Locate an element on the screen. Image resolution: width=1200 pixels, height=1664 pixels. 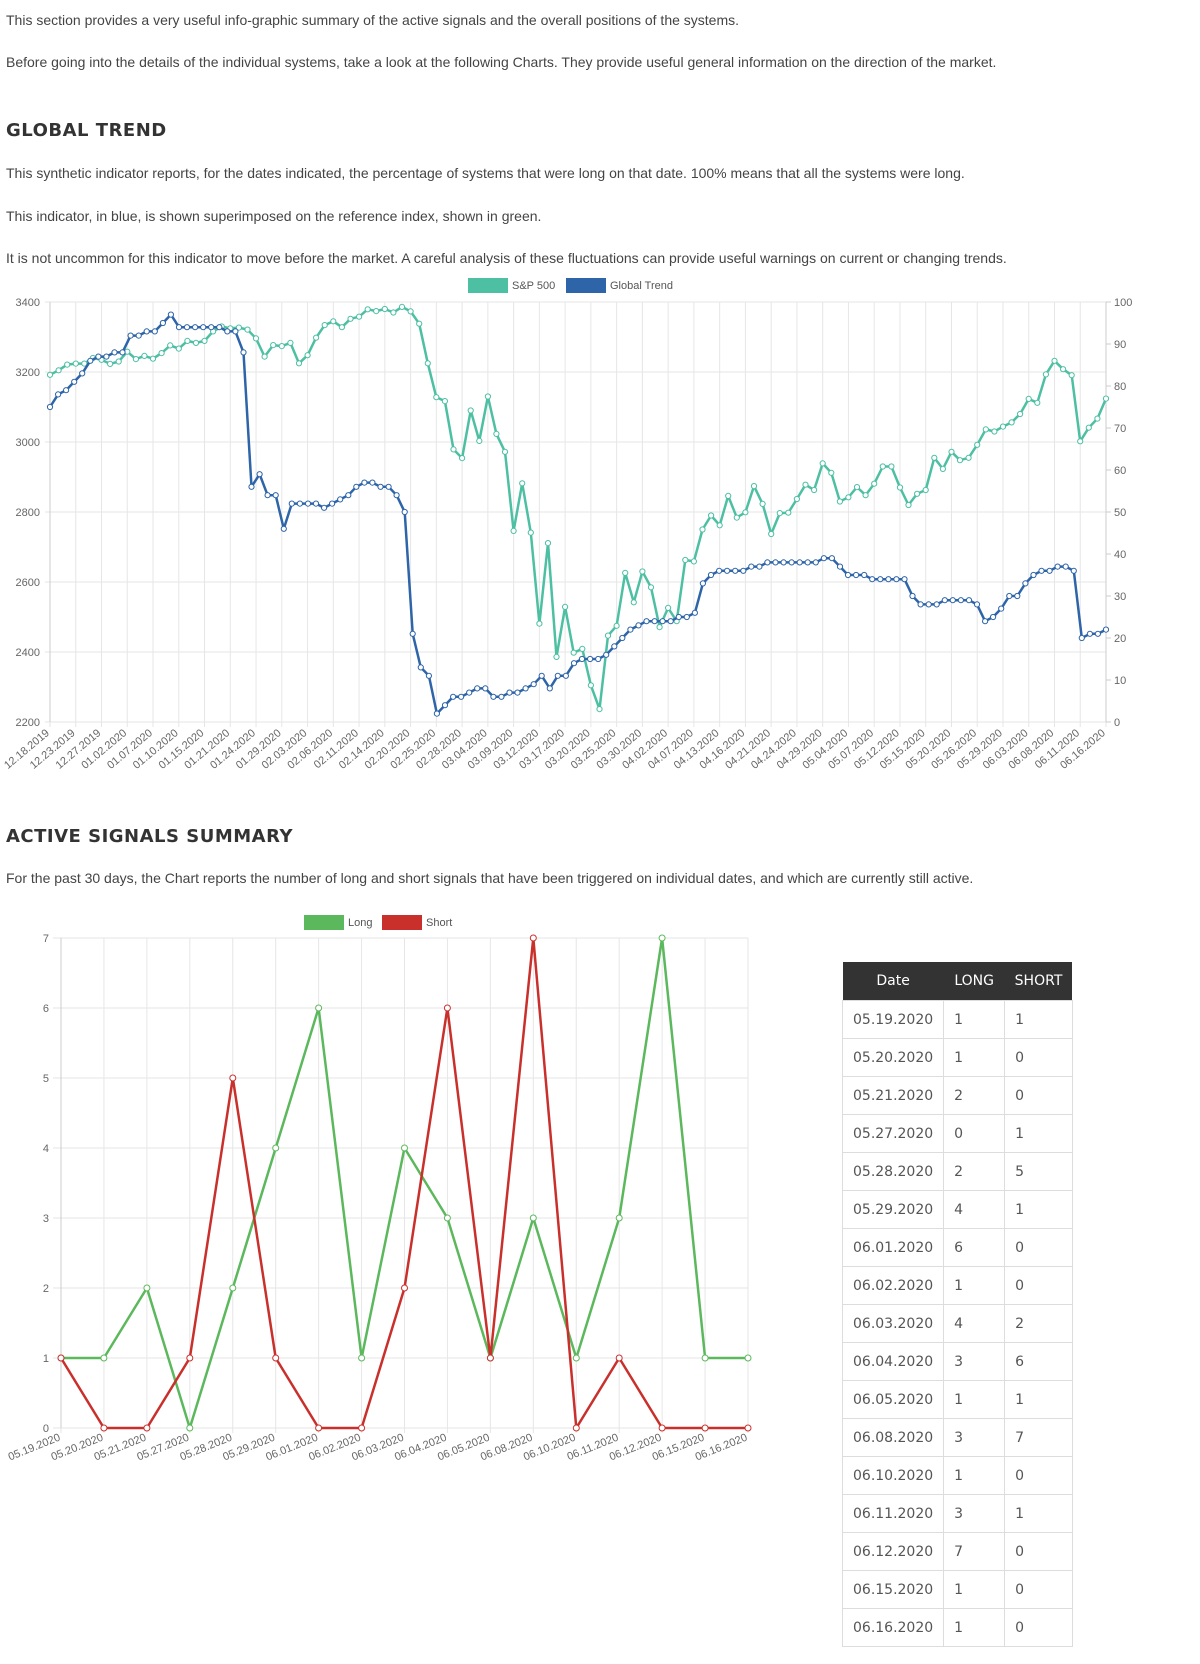
date-cell: 06.11.2020 is located at coordinates (893, 1513).